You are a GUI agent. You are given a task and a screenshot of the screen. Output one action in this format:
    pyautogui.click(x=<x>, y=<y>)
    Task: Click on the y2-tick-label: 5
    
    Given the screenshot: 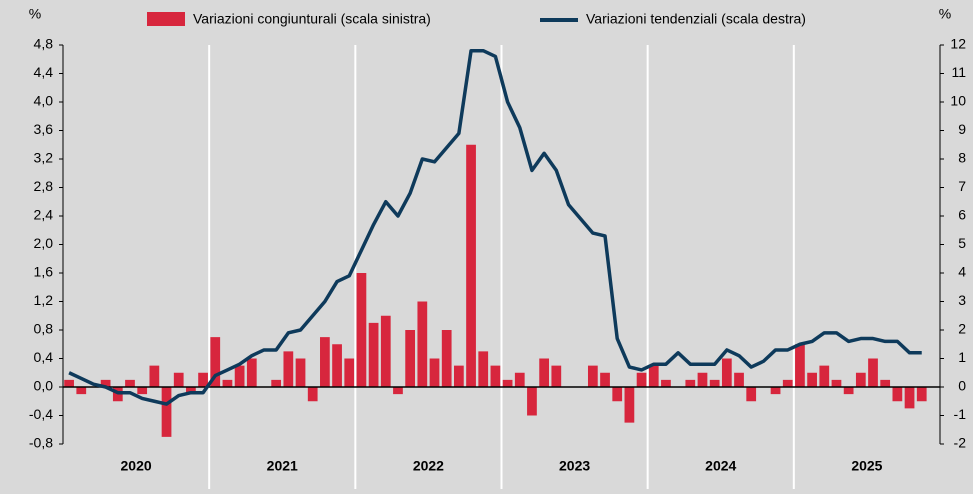 What is the action you would take?
    pyautogui.click(x=962, y=243)
    